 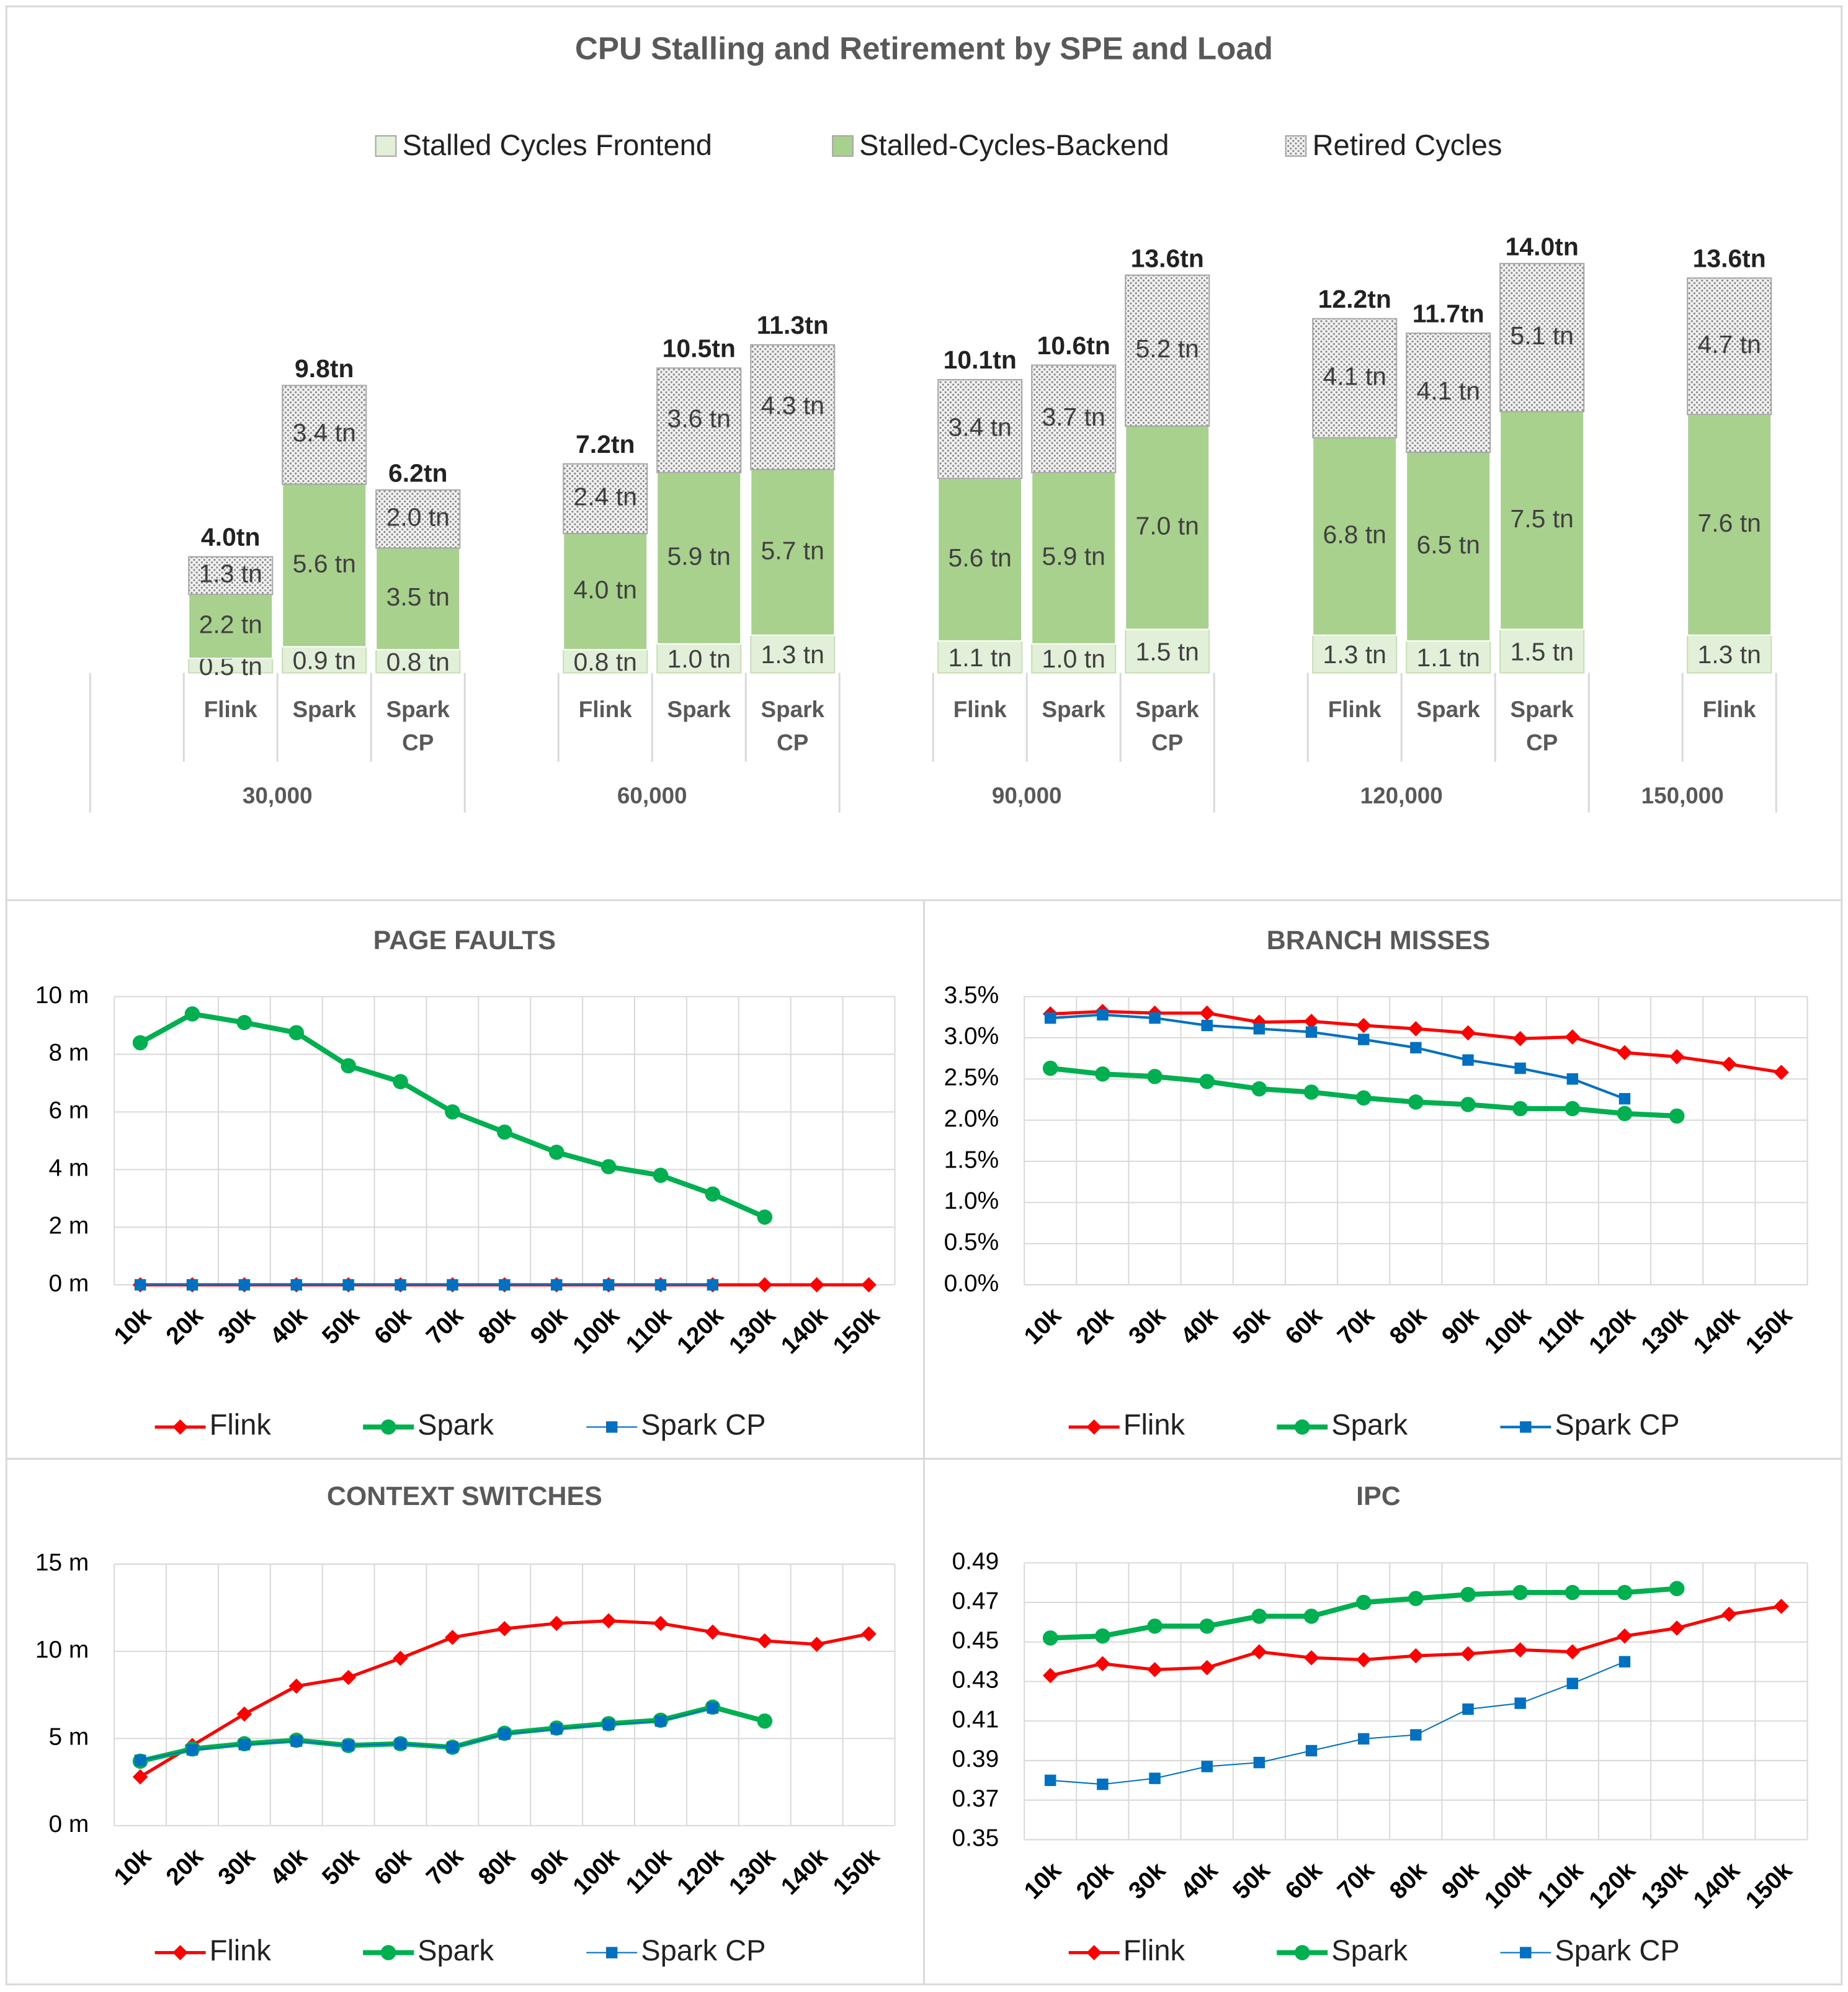 I want to click on y-tick-label: 0.37, so click(x=975, y=1799).